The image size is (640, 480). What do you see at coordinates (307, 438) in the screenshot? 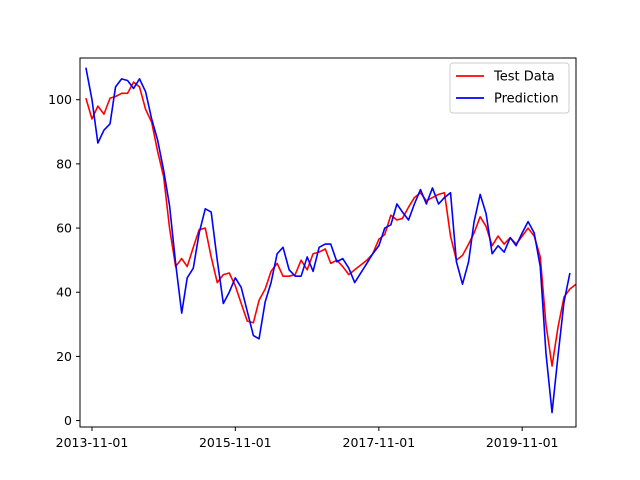
I see `x-axis: 2013-11-01 2015-11-01 2017-11-01 2019-11-01` at bounding box center [307, 438].